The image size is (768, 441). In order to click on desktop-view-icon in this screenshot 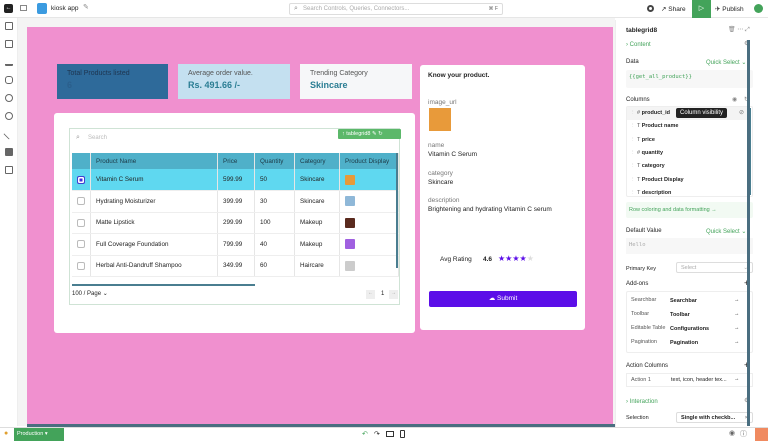, I will do `click(390, 434)`.